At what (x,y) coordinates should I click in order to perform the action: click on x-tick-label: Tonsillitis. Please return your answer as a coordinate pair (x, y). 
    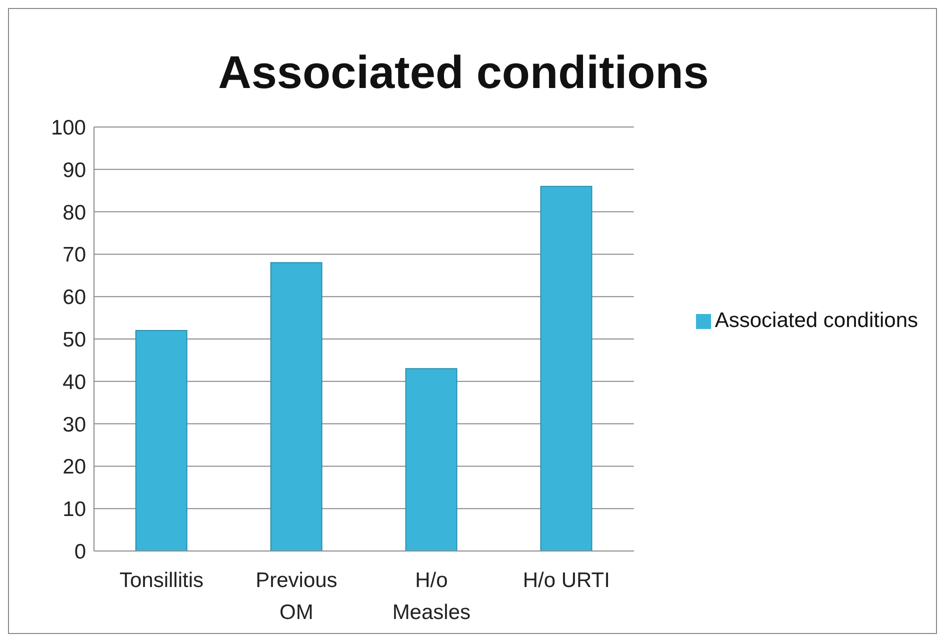
    Looking at the image, I should click on (161, 580).